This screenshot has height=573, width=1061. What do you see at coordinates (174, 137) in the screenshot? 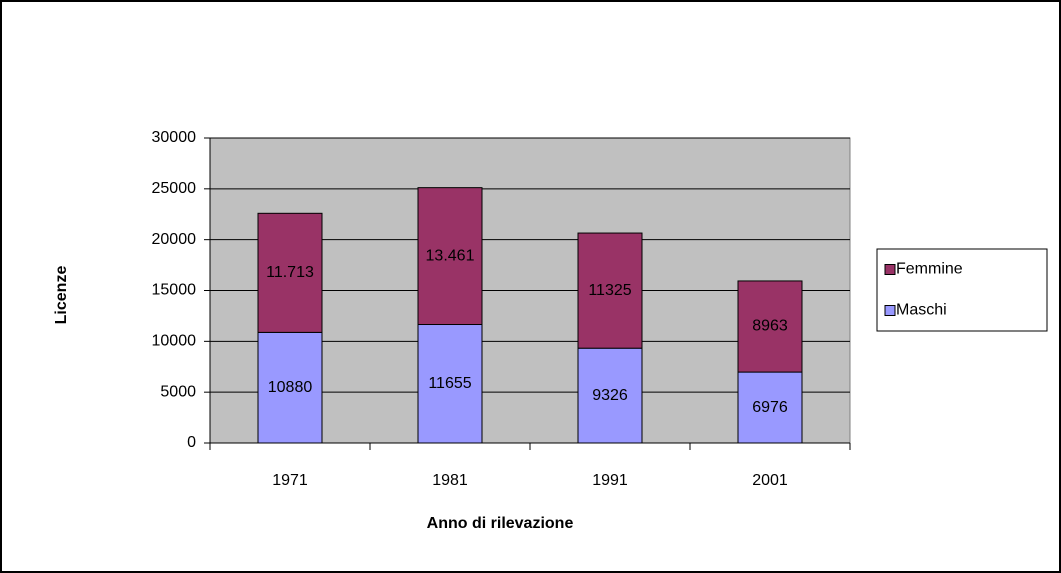
I see `y-tick-label: 30000` at bounding box center [174, 137].